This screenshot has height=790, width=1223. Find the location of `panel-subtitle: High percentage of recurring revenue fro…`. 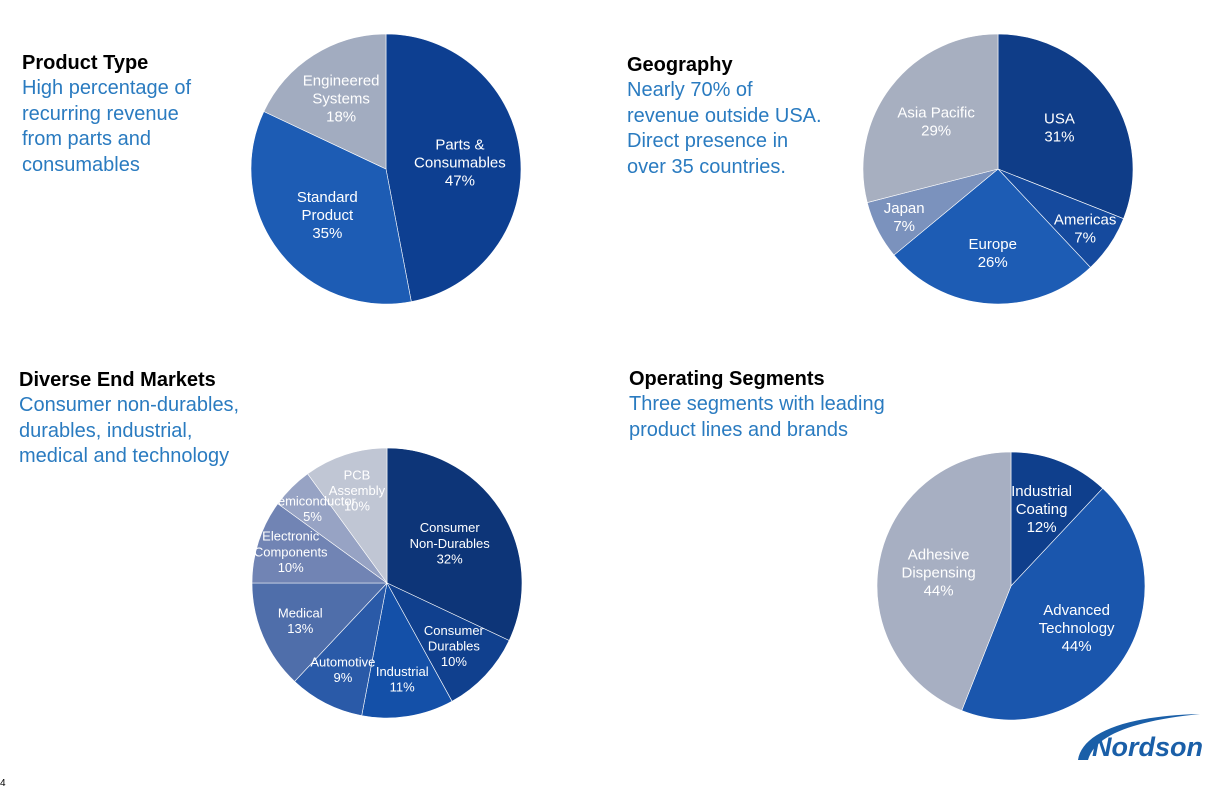

panel-subtitle: High percentage of recurring revenue fro… is located at coordinates (106, 127).